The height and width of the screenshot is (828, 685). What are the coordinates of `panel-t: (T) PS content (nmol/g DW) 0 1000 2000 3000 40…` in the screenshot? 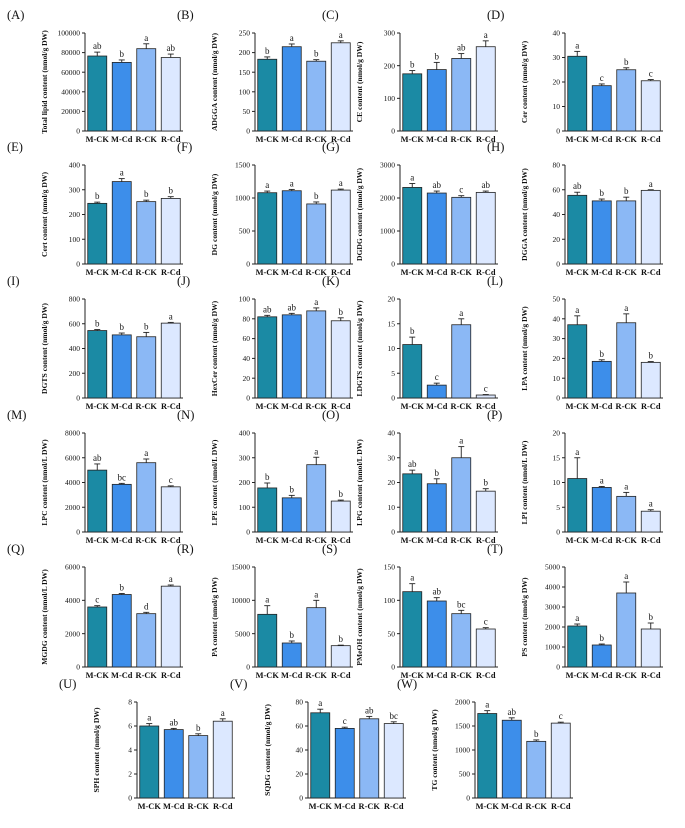 It's located at (575, 611).